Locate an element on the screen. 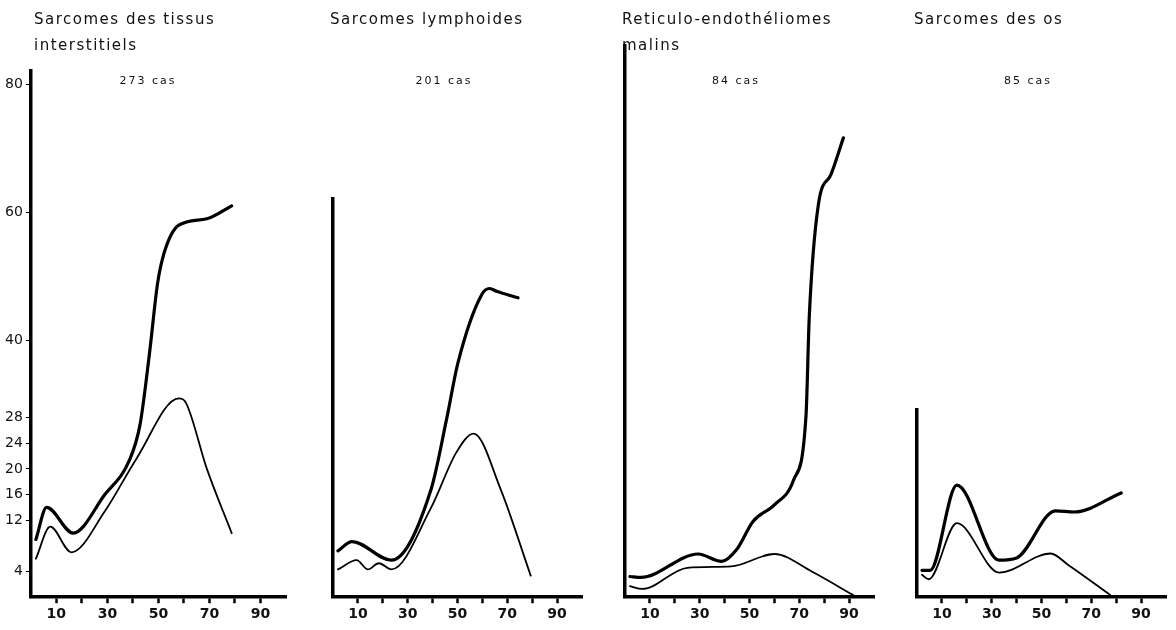 The image size is (1176, 630). chart-title: Sarcomes lymphoides is located at coordinates (427, 19).